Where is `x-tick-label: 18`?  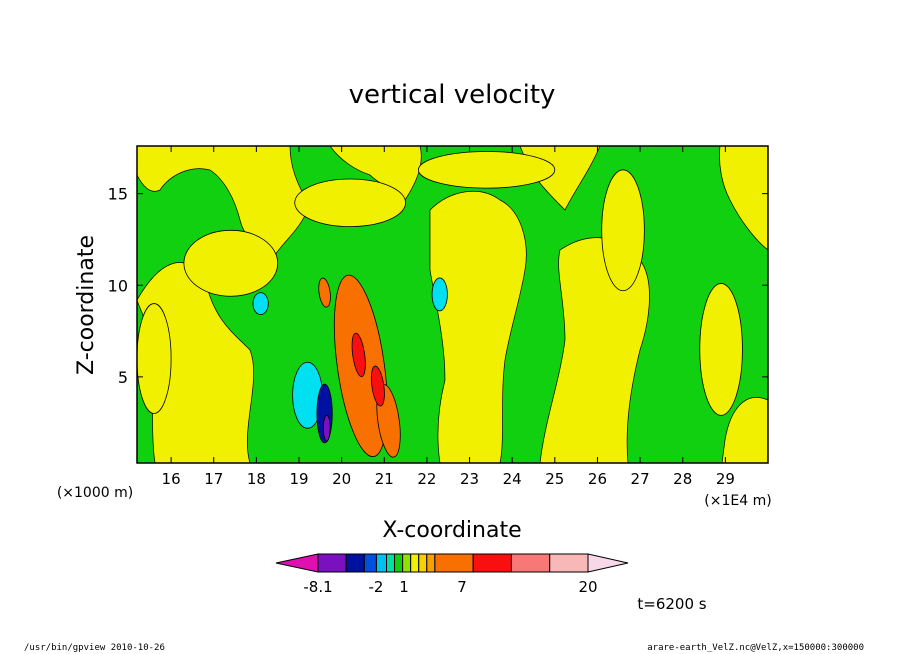
x-tick-label: 18 is located at coordinates (256, 479).